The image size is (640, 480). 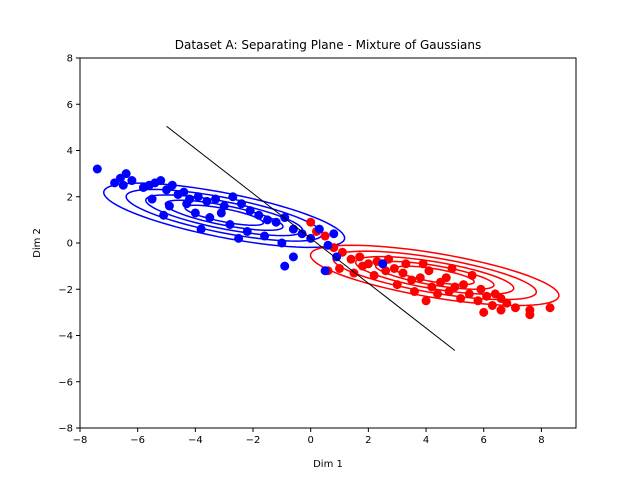 What do you see at coordinates (80, 440) in the screenshot?
I see `x-tick-label: −8` at bounding box center [80, 440].